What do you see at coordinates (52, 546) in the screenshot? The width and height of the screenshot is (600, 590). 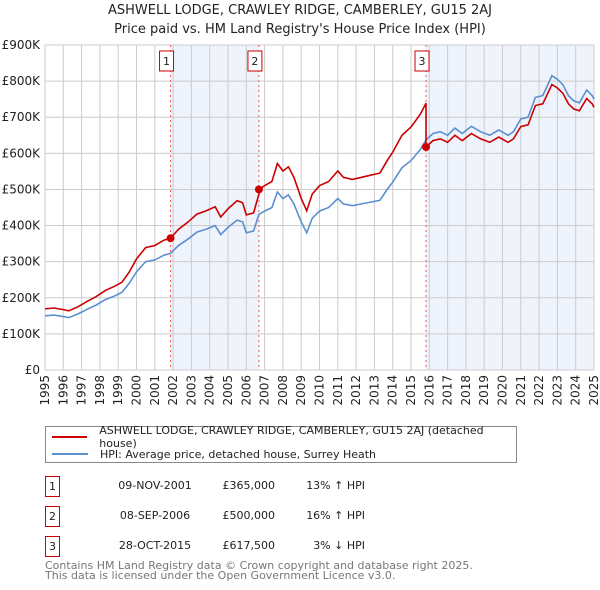 I see `sale-marker-badge: 3` at bounding box center [52, 546].